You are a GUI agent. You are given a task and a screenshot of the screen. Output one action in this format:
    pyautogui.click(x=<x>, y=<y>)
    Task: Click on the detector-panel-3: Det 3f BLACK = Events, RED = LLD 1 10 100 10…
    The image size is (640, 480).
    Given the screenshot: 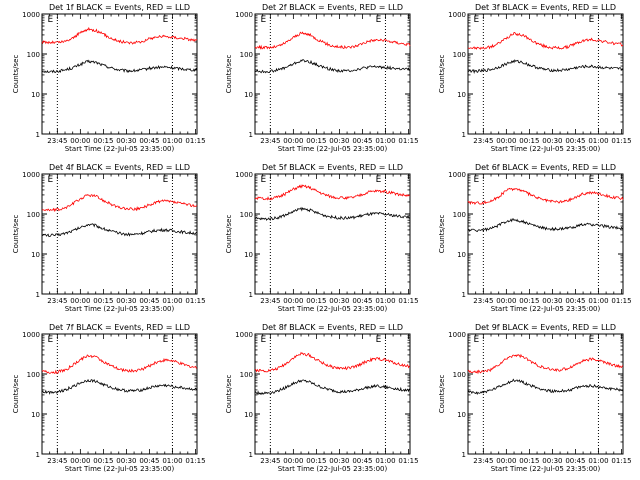 What is the action you would take?
    pyautogui.click(x=535, y=78)
    